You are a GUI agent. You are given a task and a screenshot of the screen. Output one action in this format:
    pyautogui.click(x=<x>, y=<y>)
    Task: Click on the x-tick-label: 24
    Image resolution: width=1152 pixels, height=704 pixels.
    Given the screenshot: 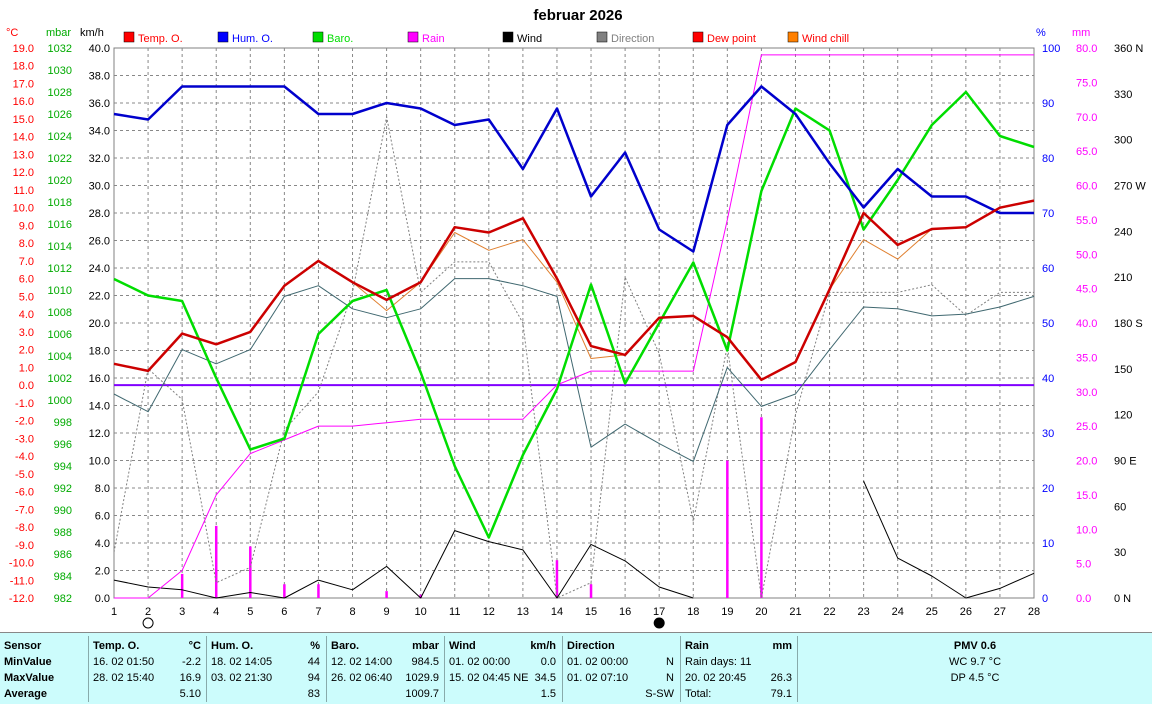 What is the action you would take?
    pyautogui.click(x=898, y=612)
    